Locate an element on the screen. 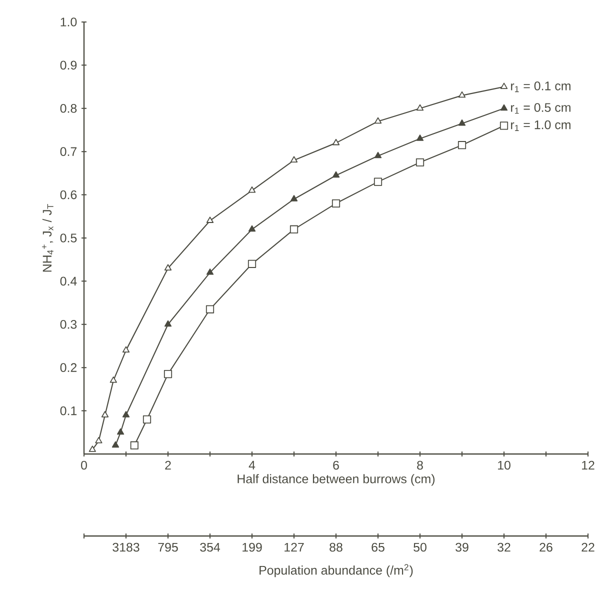  y-tick-label: 0.6 is located at coordinates (68, 195).